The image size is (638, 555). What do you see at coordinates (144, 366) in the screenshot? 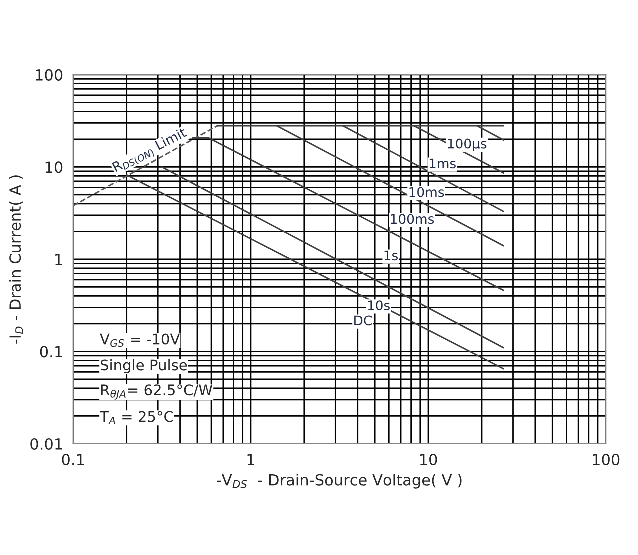
I see `annotation: Single Pulse` at bounding box center [144, 366].